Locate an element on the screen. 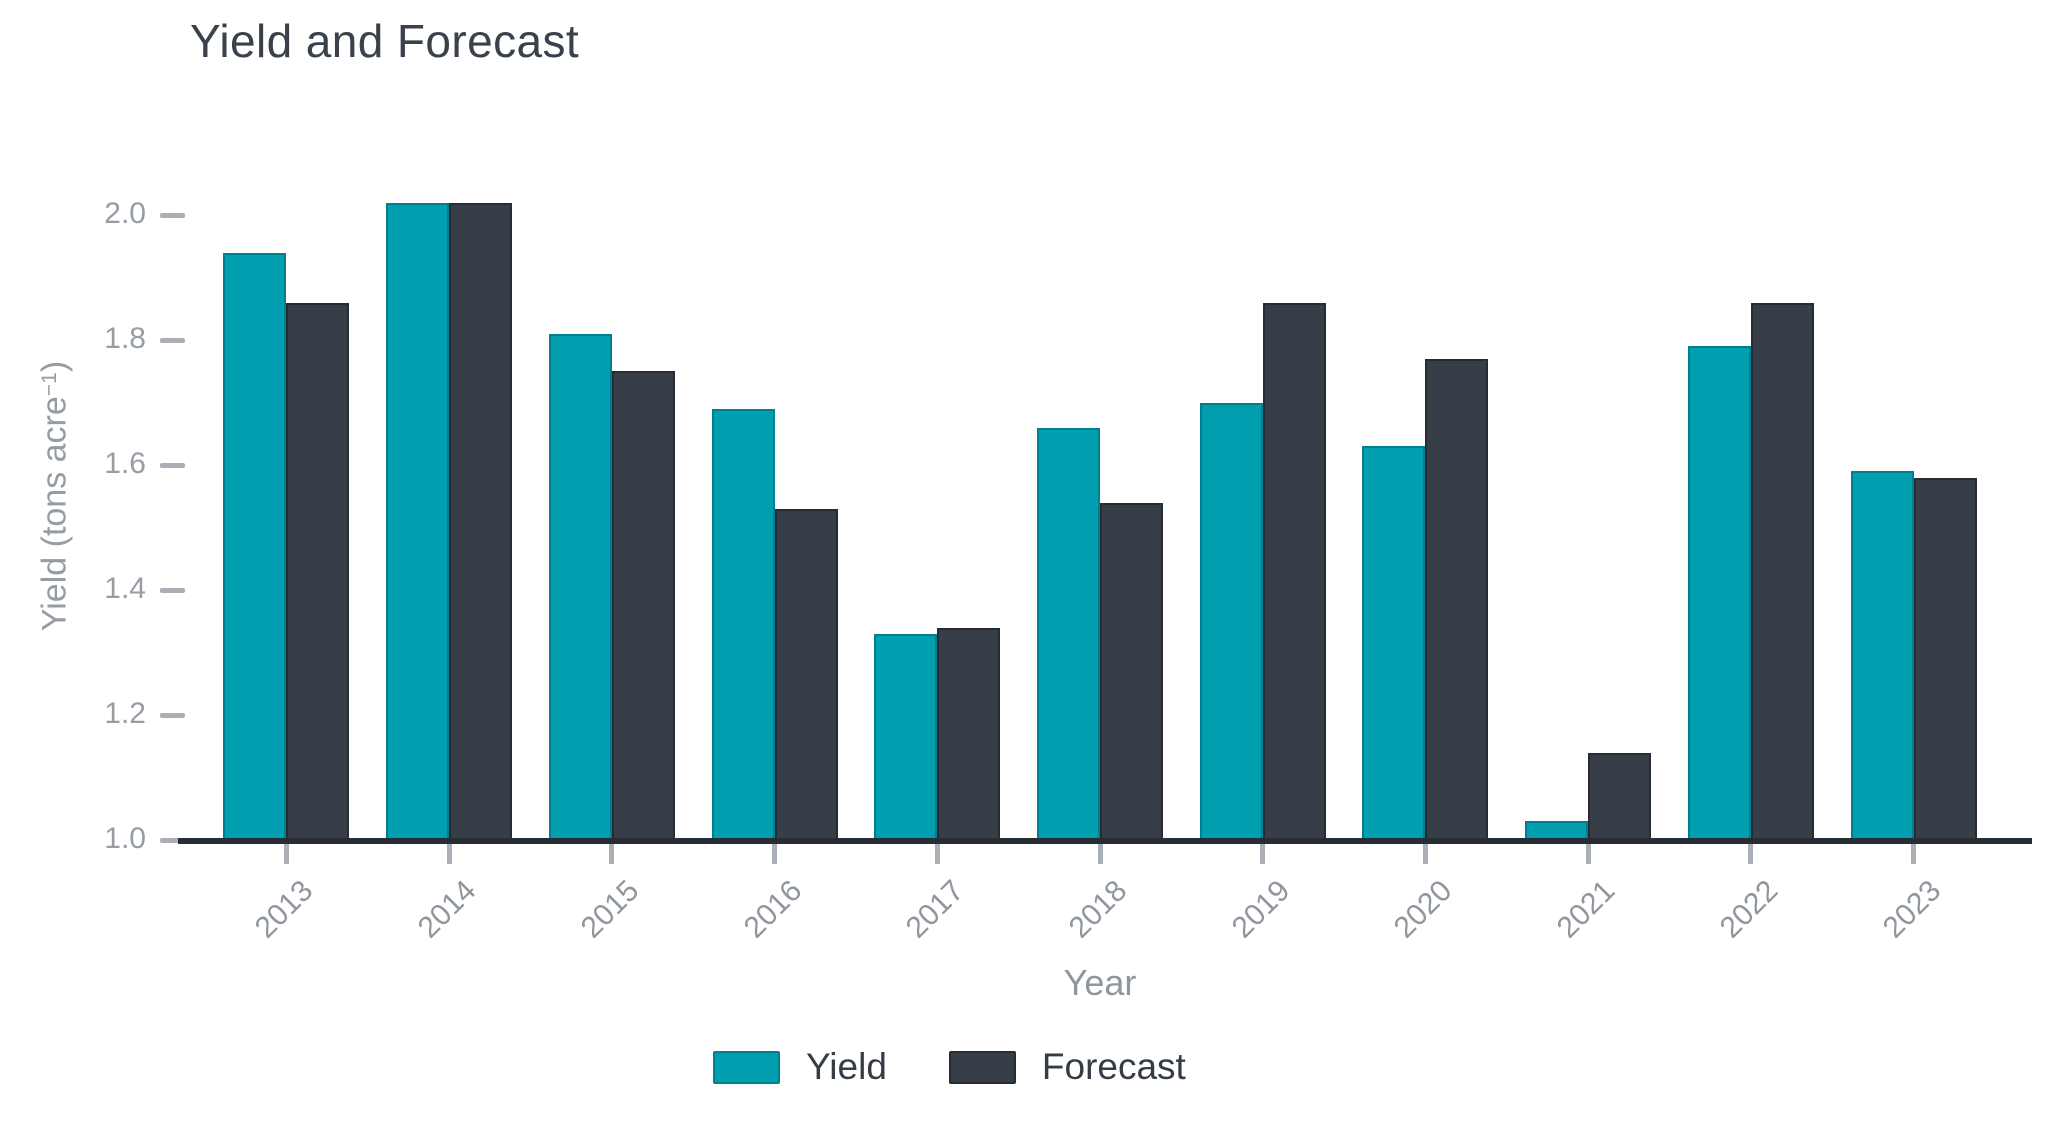 Image resolution: width=2048 pixels, height=1130 pixels. x-tick-label-2017: 2017 is located at coordinates (935, 909).